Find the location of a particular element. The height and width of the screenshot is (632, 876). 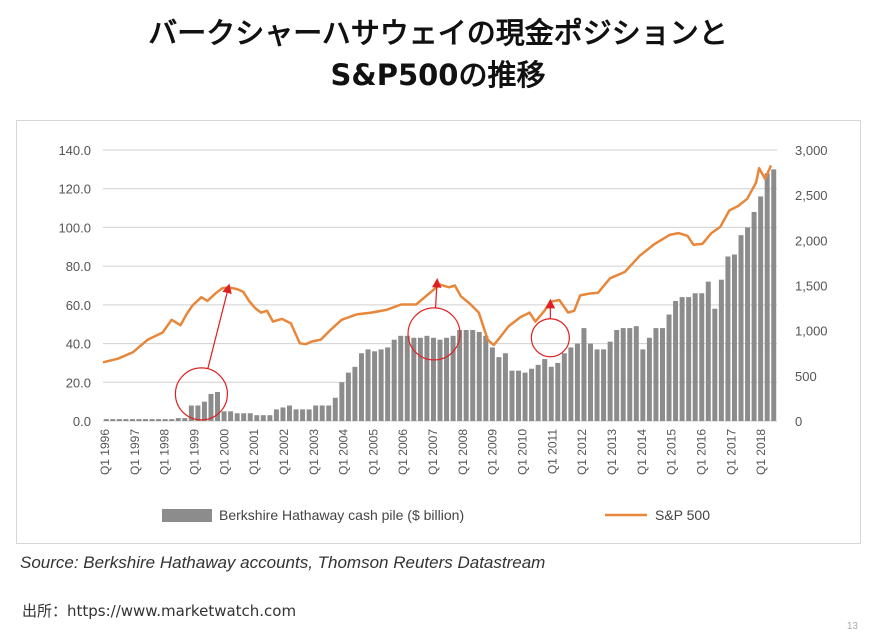

y-right-tick-label: 0 is located at coordinates (798, 421).